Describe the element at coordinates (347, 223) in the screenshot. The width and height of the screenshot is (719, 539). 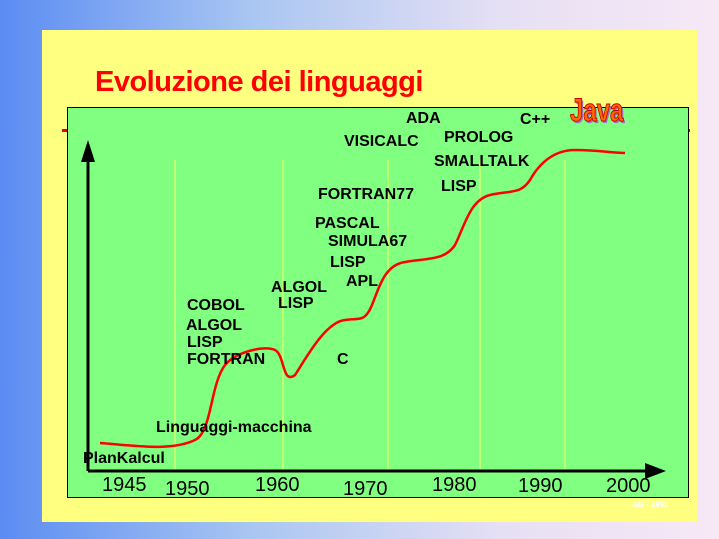
I see `label: PASCAL` at that location.